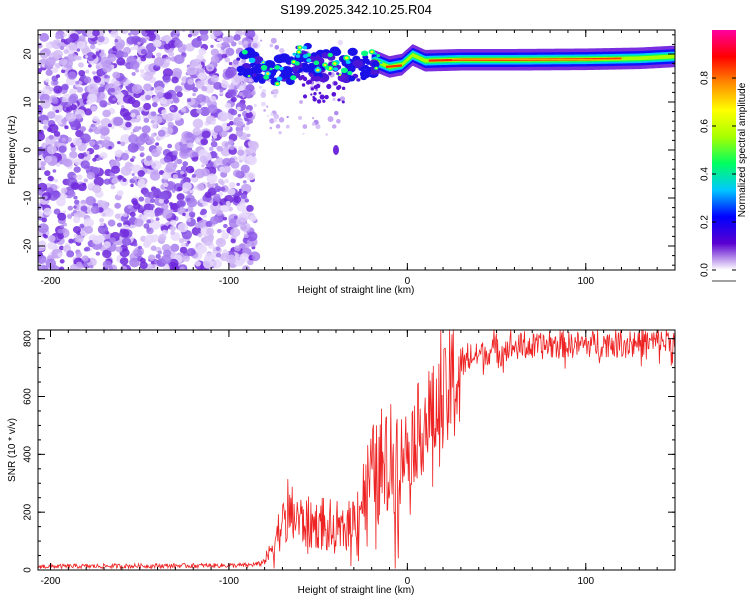 The height and width of the screenshot is (600, 750). Describe the element at coordinates (705, 270) in the screenshot. I see `colorbar-tick-label: 0.0` at that location.